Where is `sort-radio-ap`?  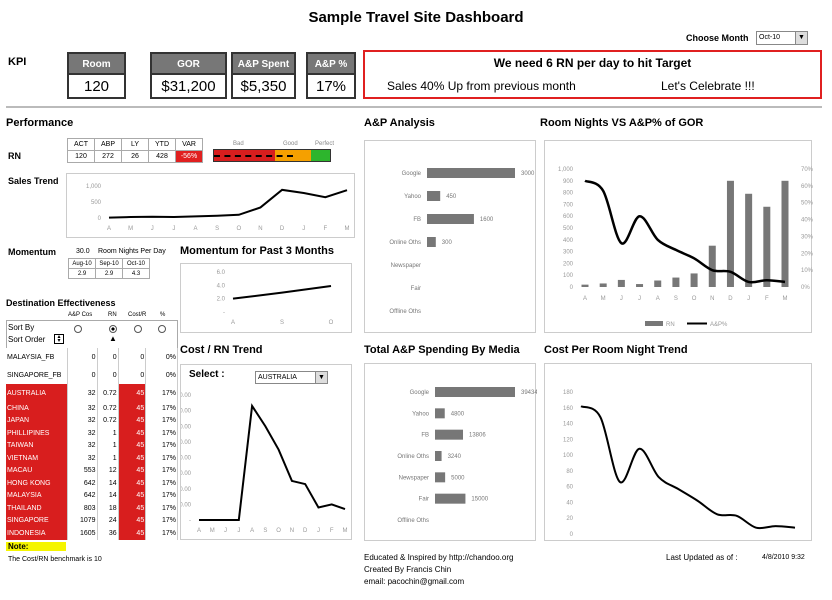
sort-radio-ap is located at coordinates (78, 329).